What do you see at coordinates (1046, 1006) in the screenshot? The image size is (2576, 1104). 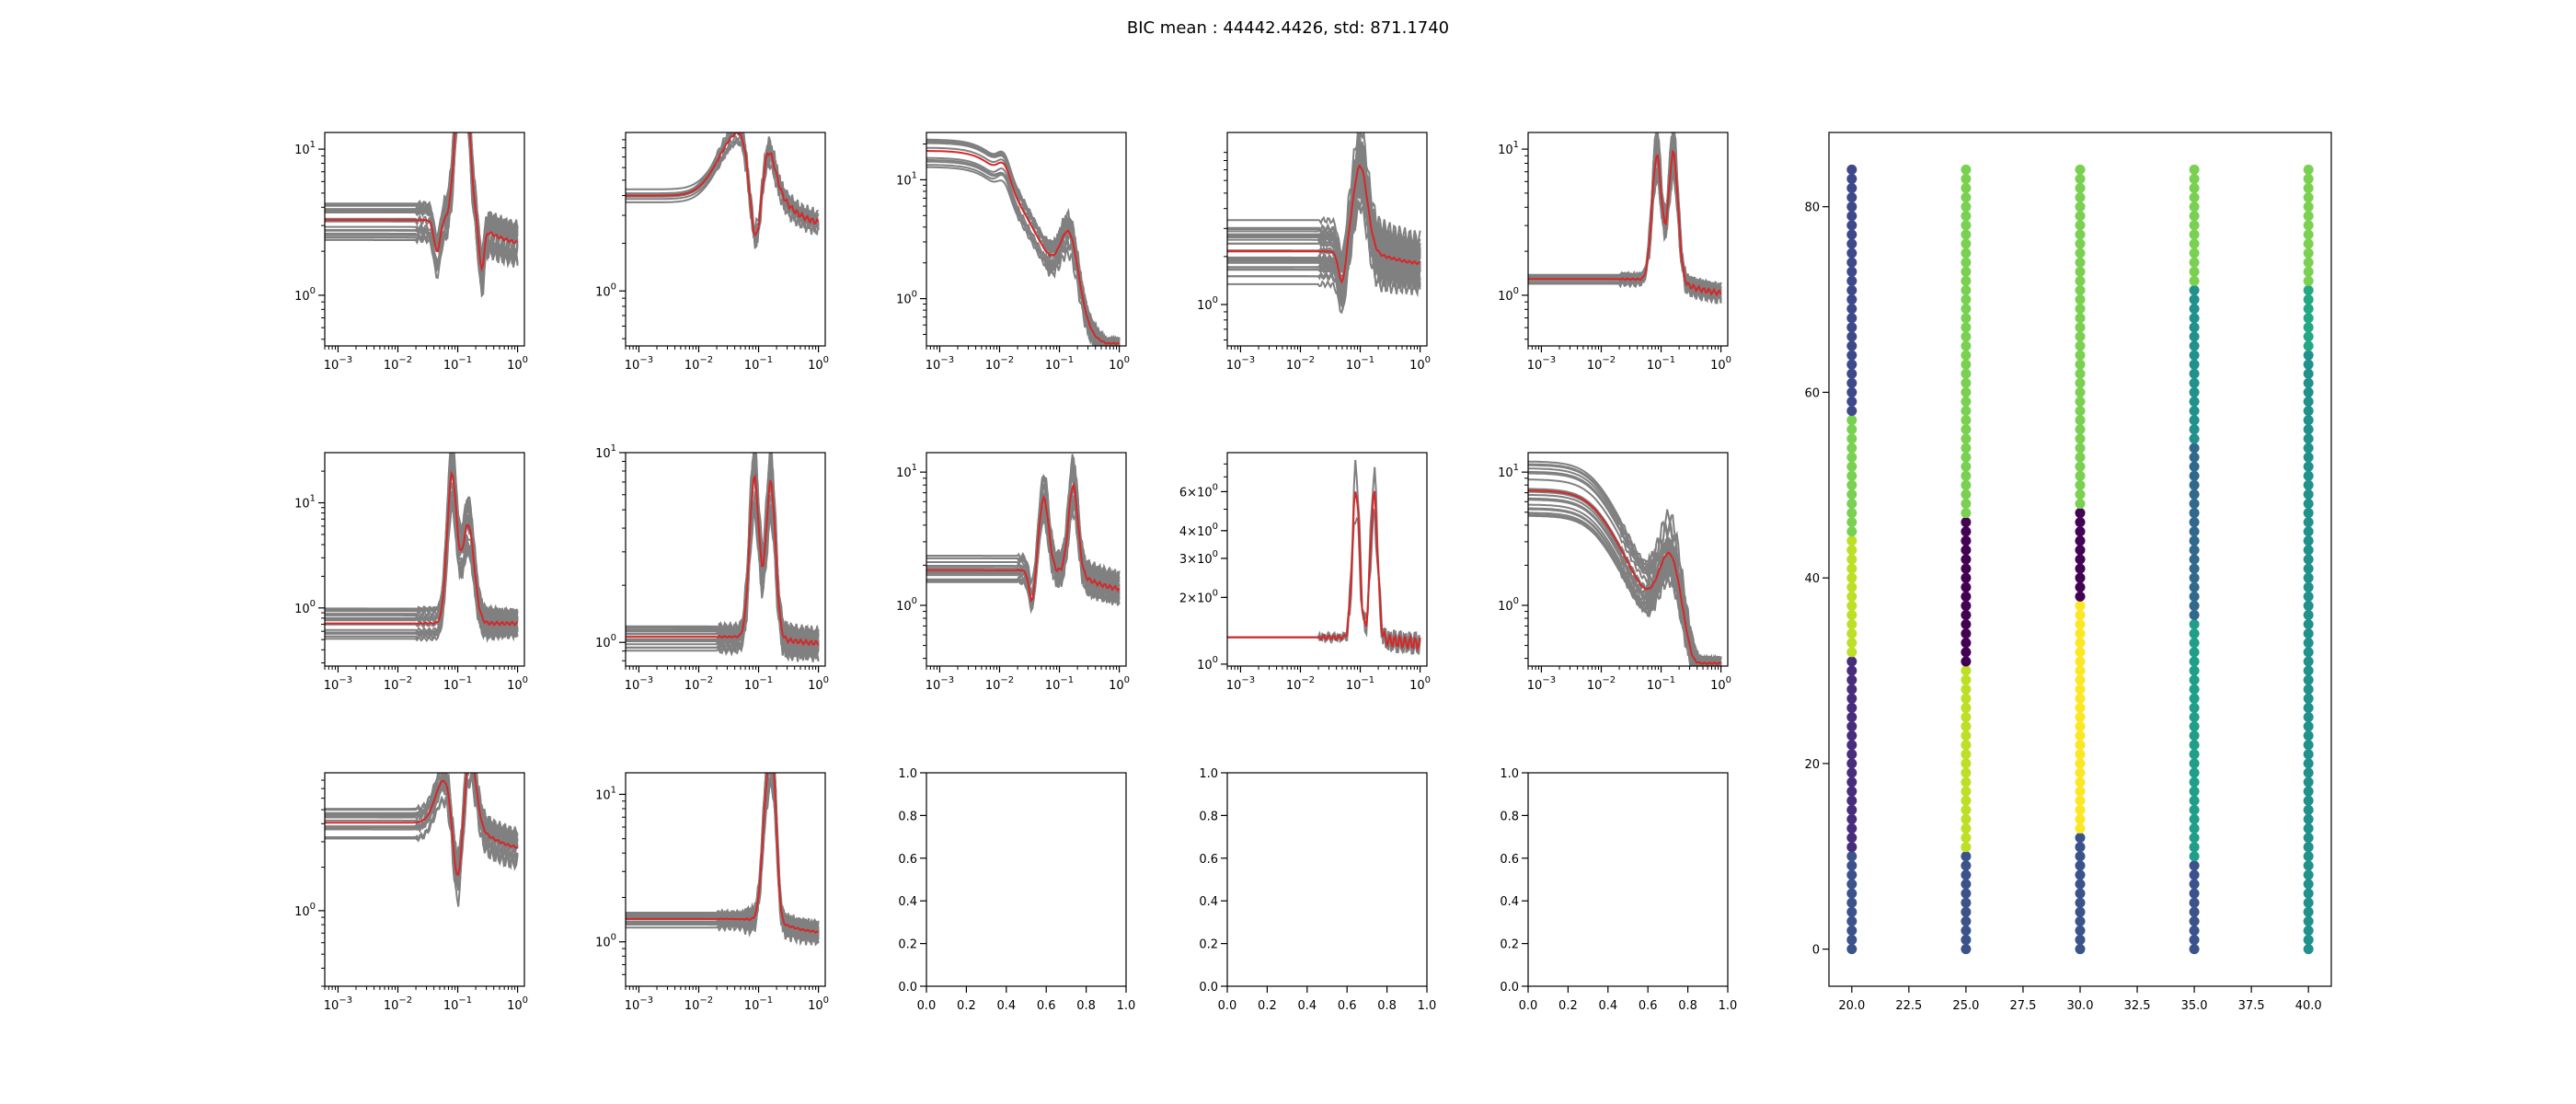 I see `x-tick-label: 0.6` at bounding box center [1046, 1006].